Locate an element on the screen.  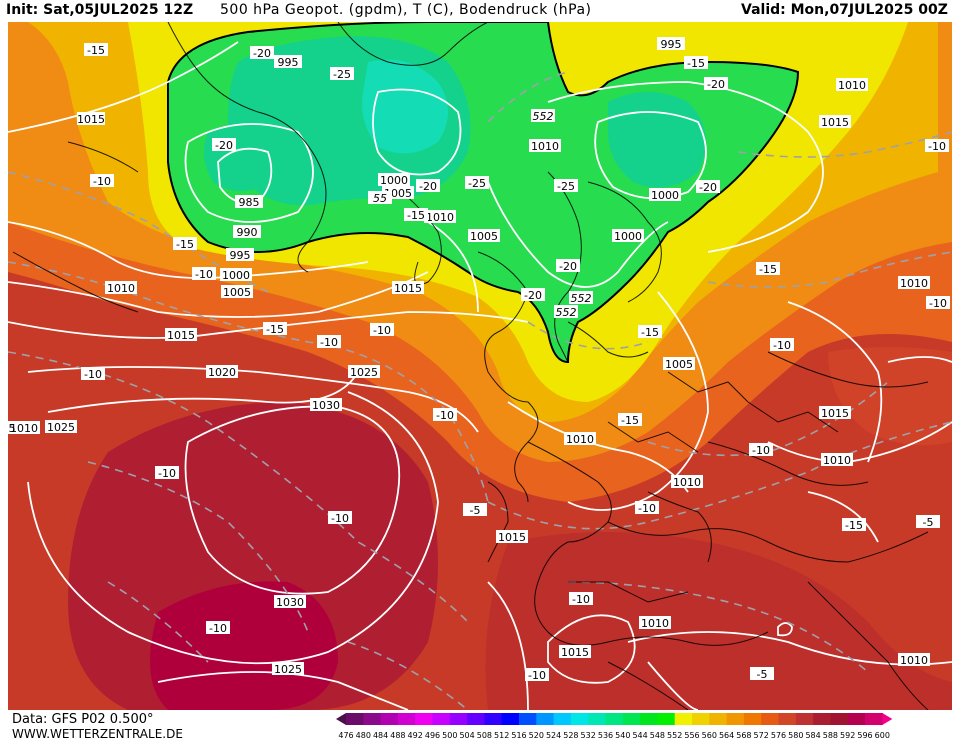
colorbar-tick-label: 516 is located at coordinates (518, 735).